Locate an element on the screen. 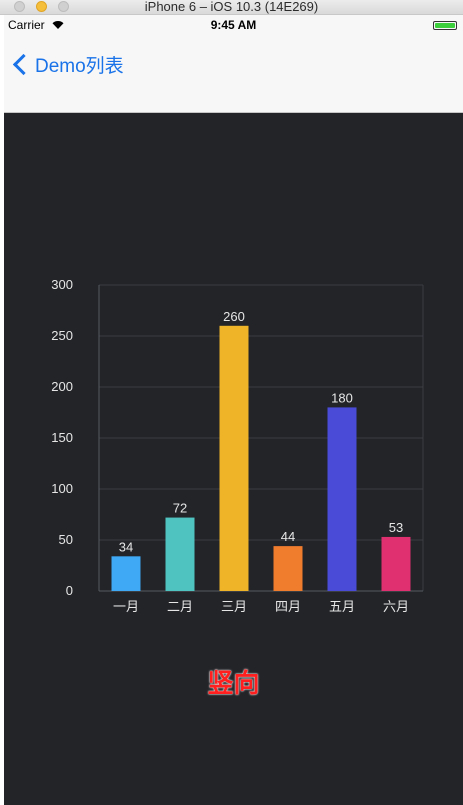 The height and width of the screenshot is (805, 463). back-button: Demo列表 is located at coordinates (67, 64).